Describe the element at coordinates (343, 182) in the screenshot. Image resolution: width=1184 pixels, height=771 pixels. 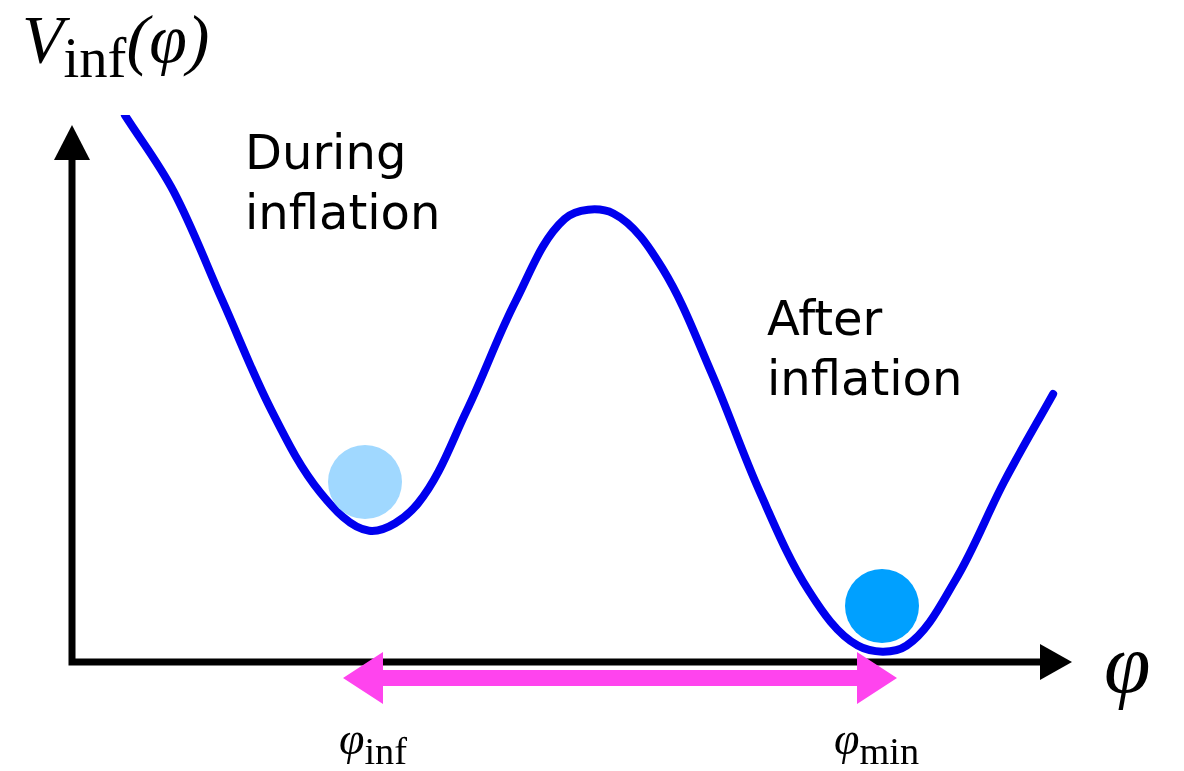
I see `annotation: During inflation` at that location.